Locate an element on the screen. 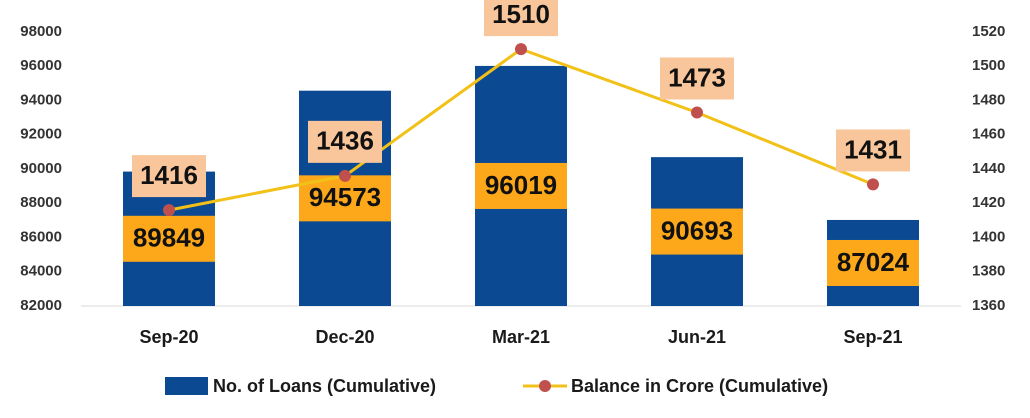 This screenshot has width=1030, height=418. data-label: 1436 is located at coordinates (345, 141).